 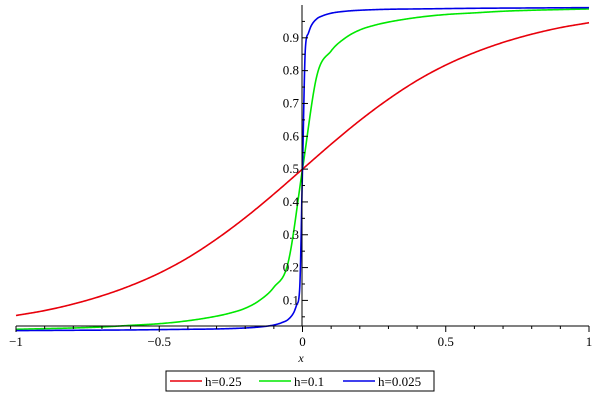 What do you see at coordinates (291, 168) in the screenshot?
I see `y-tick-label: 0.5` at bounding box center [291, 168].